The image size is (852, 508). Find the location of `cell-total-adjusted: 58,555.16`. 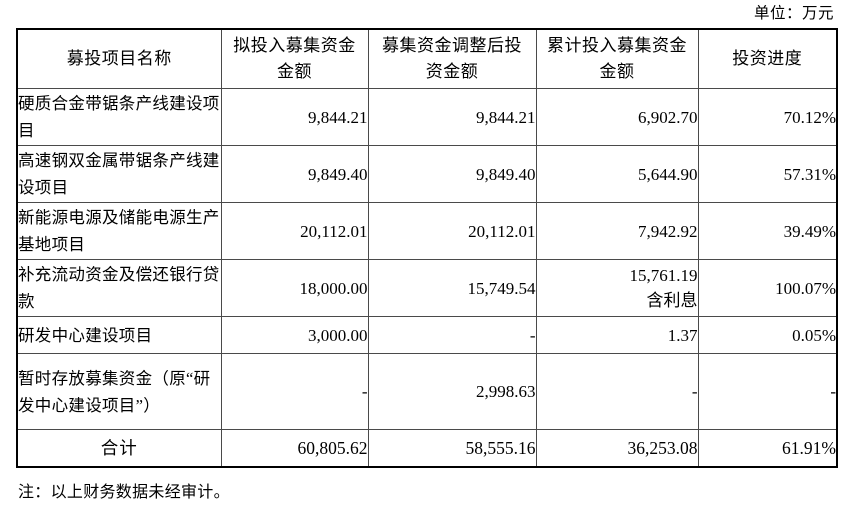

cell-total-adjusted: 58,555.16 is located at coordinates (452, 448).